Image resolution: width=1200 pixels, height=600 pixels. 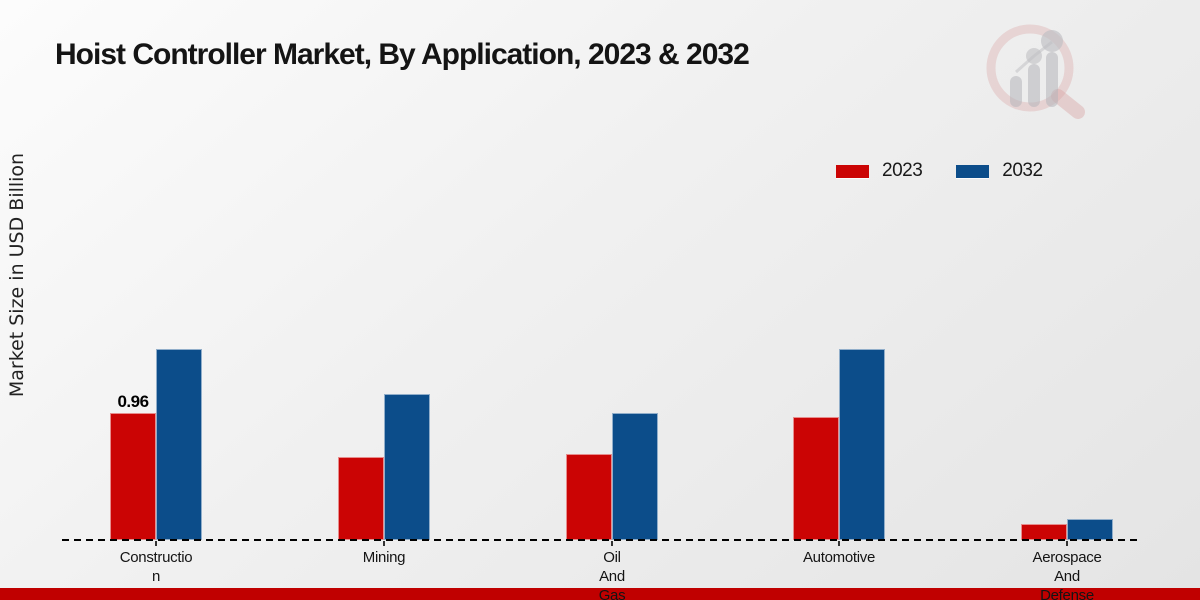 What do you see at coordinates (156, 567) in the screenshot?
I see `x-axis-label-construction: Constructio n` at bounding box center [156, 567].